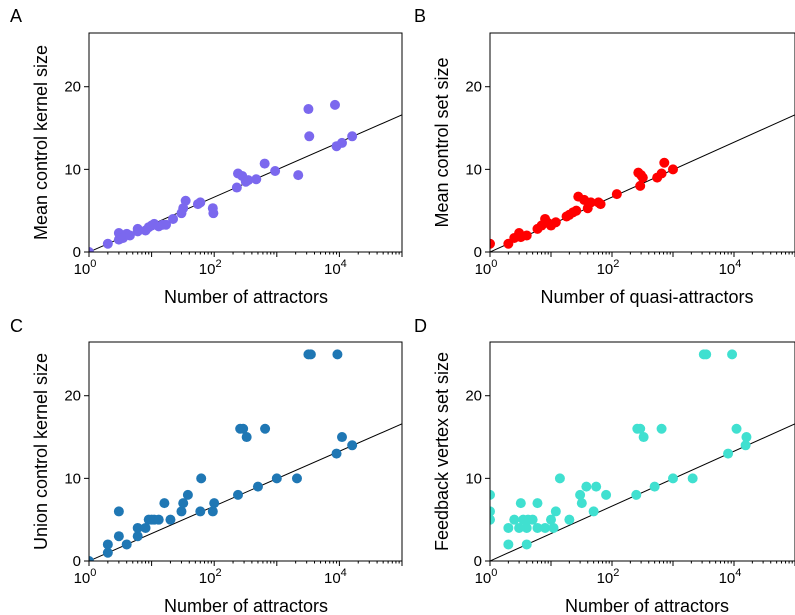 The image size is (795, 615). Describe the element at coordinates (16, 326) in the screenshot. I see `panel-letter: C` at that location.